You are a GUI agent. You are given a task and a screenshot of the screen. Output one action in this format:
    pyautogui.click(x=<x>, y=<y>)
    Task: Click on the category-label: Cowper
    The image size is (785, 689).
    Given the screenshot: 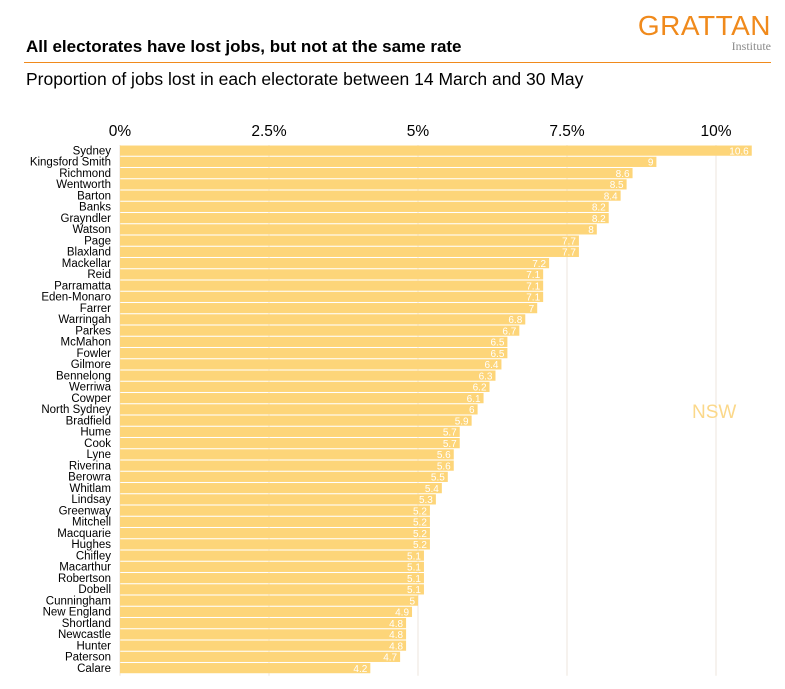 What is the action you would take?
    pyautogui.click(x=91, y=399)
    